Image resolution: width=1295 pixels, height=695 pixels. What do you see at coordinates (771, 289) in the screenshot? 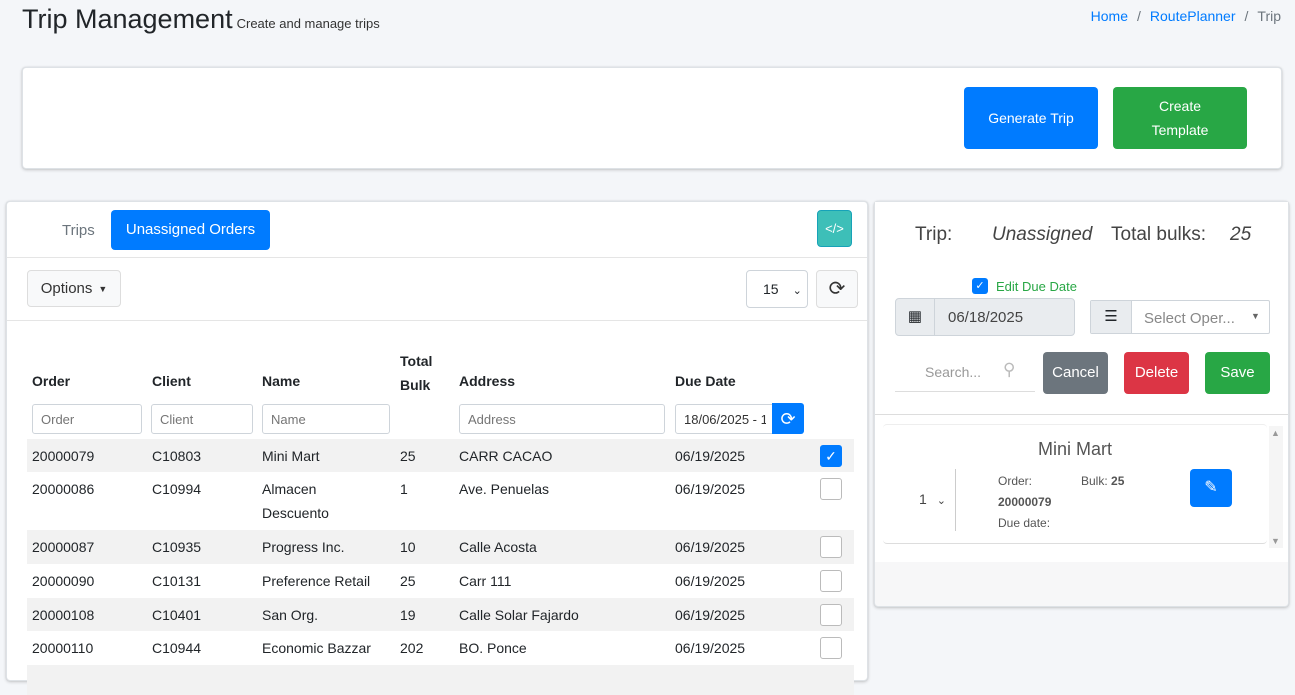
I see `page-size-value: 15` at bounding box center [771, 289].